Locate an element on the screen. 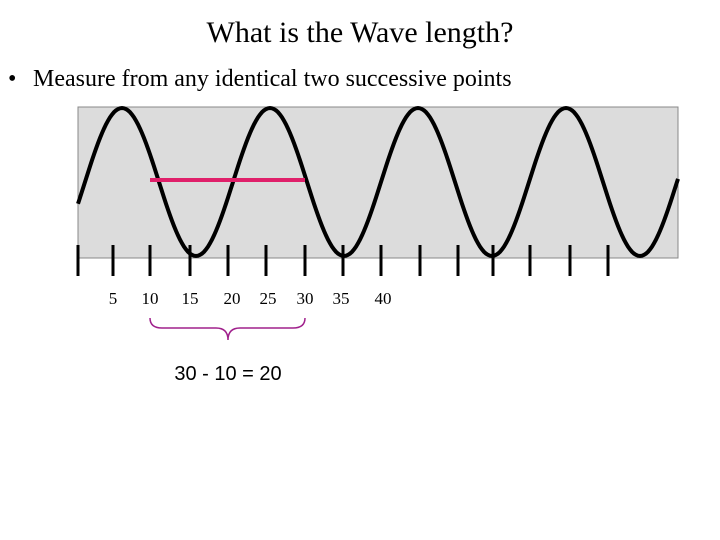 This screenshot has width=720, height=540. scale-label: 30 is located at coordinates (305, 298).